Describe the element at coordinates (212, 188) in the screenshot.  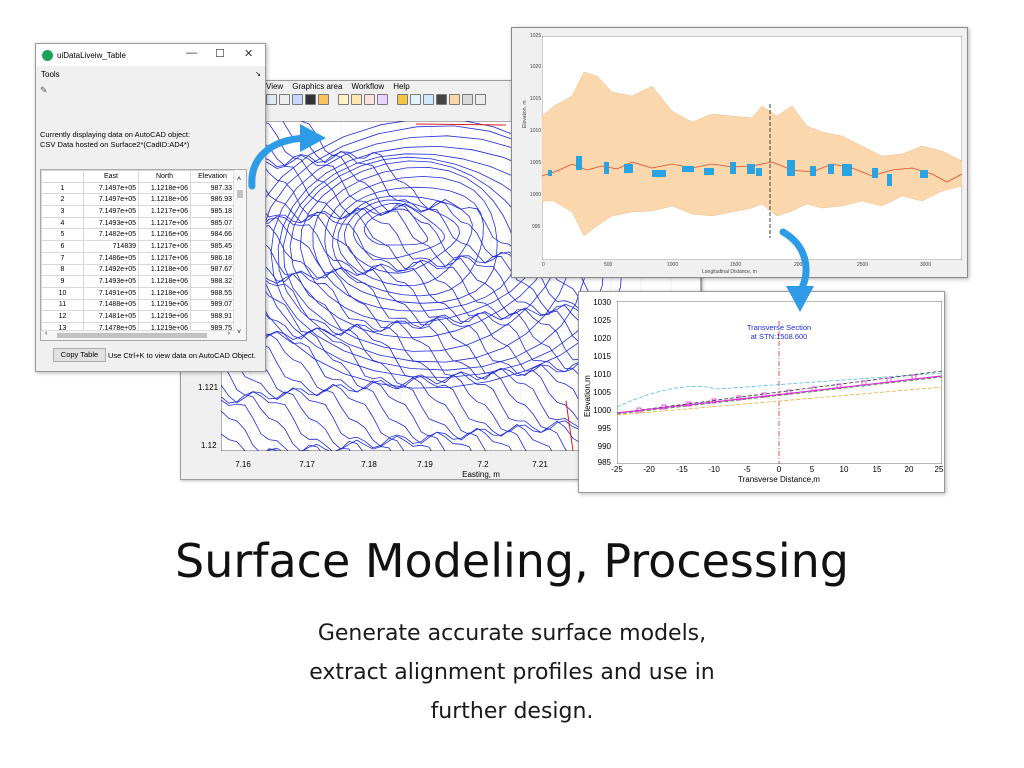
I see `elevation-cell: 987.33` at that location.